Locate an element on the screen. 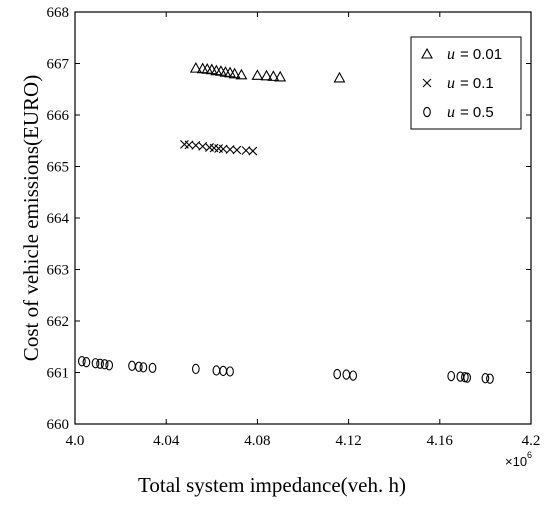 This screenshot has width=550, height=509. x-tick-label: 4.0 is located at coordinates (75, 441).